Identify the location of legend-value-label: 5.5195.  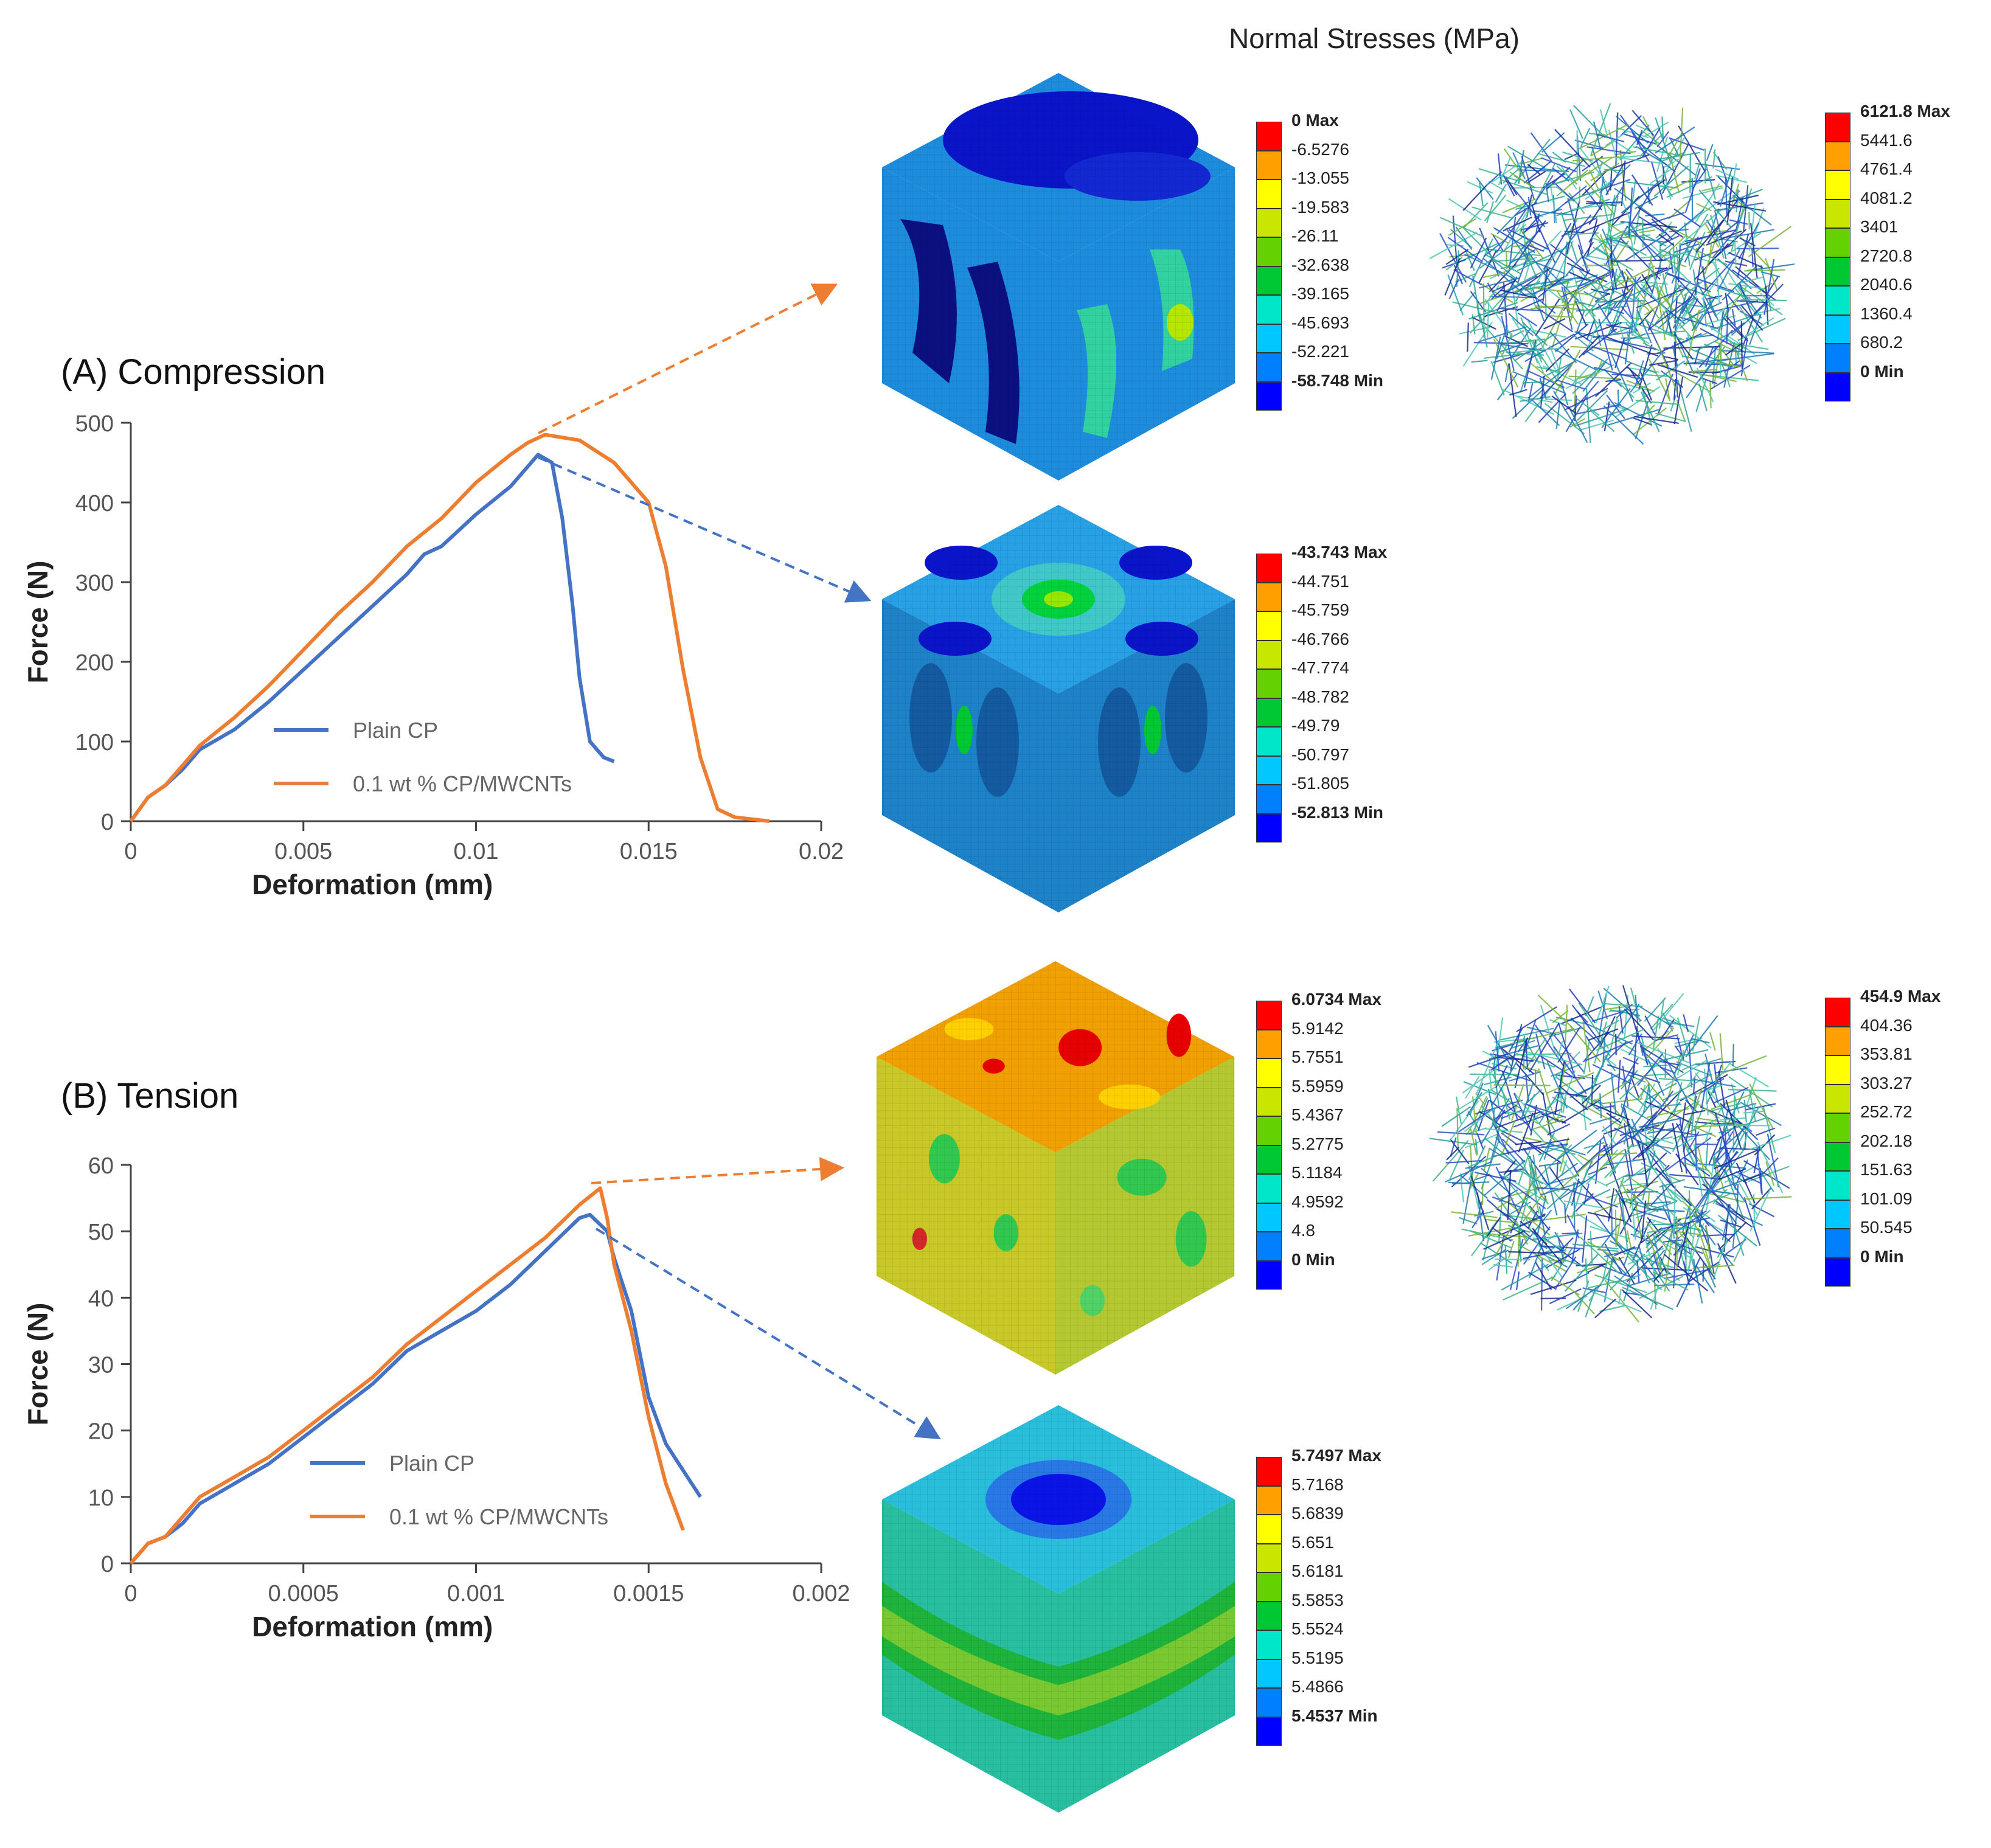
(1318, 1657).